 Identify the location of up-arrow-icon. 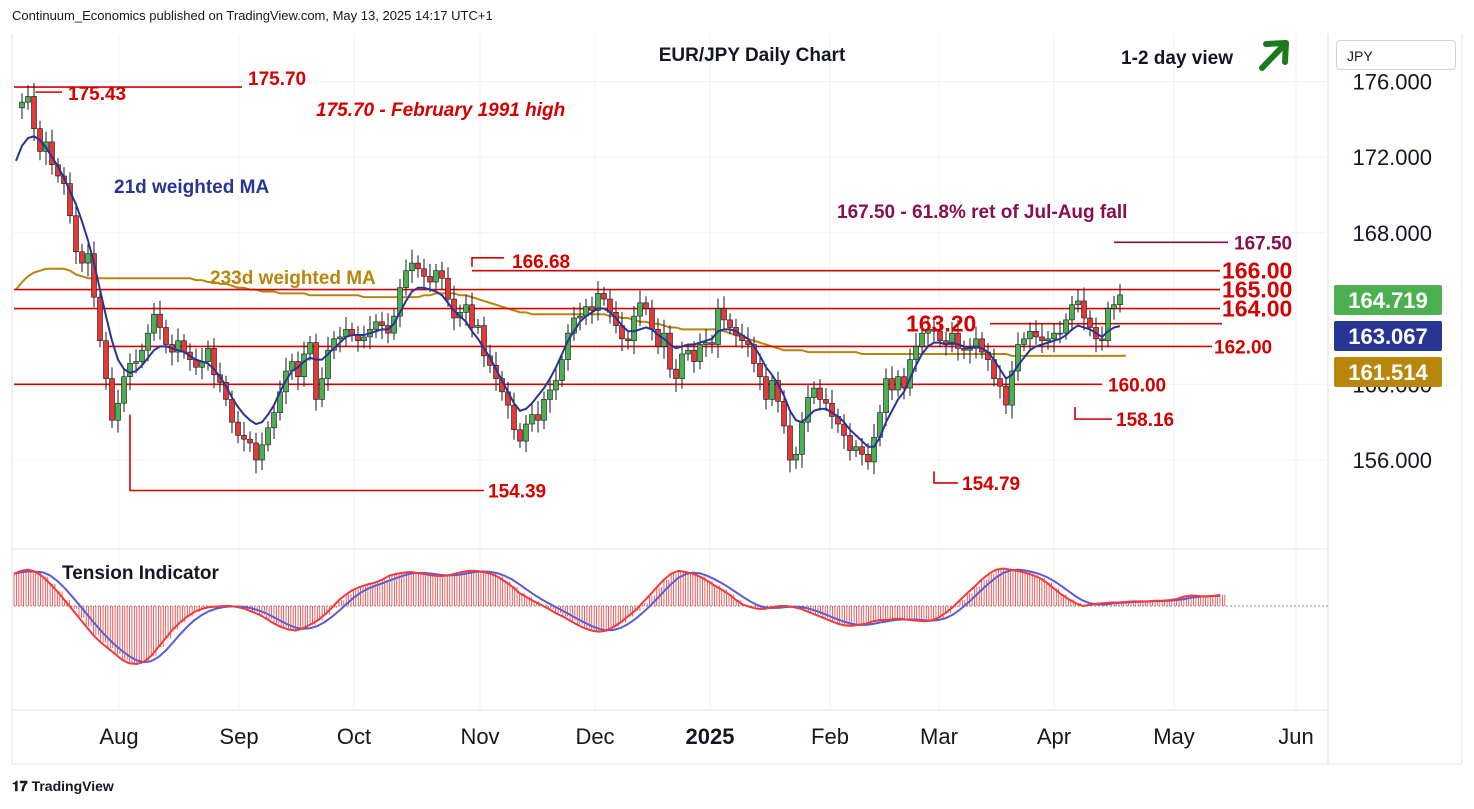
(1274, 55).